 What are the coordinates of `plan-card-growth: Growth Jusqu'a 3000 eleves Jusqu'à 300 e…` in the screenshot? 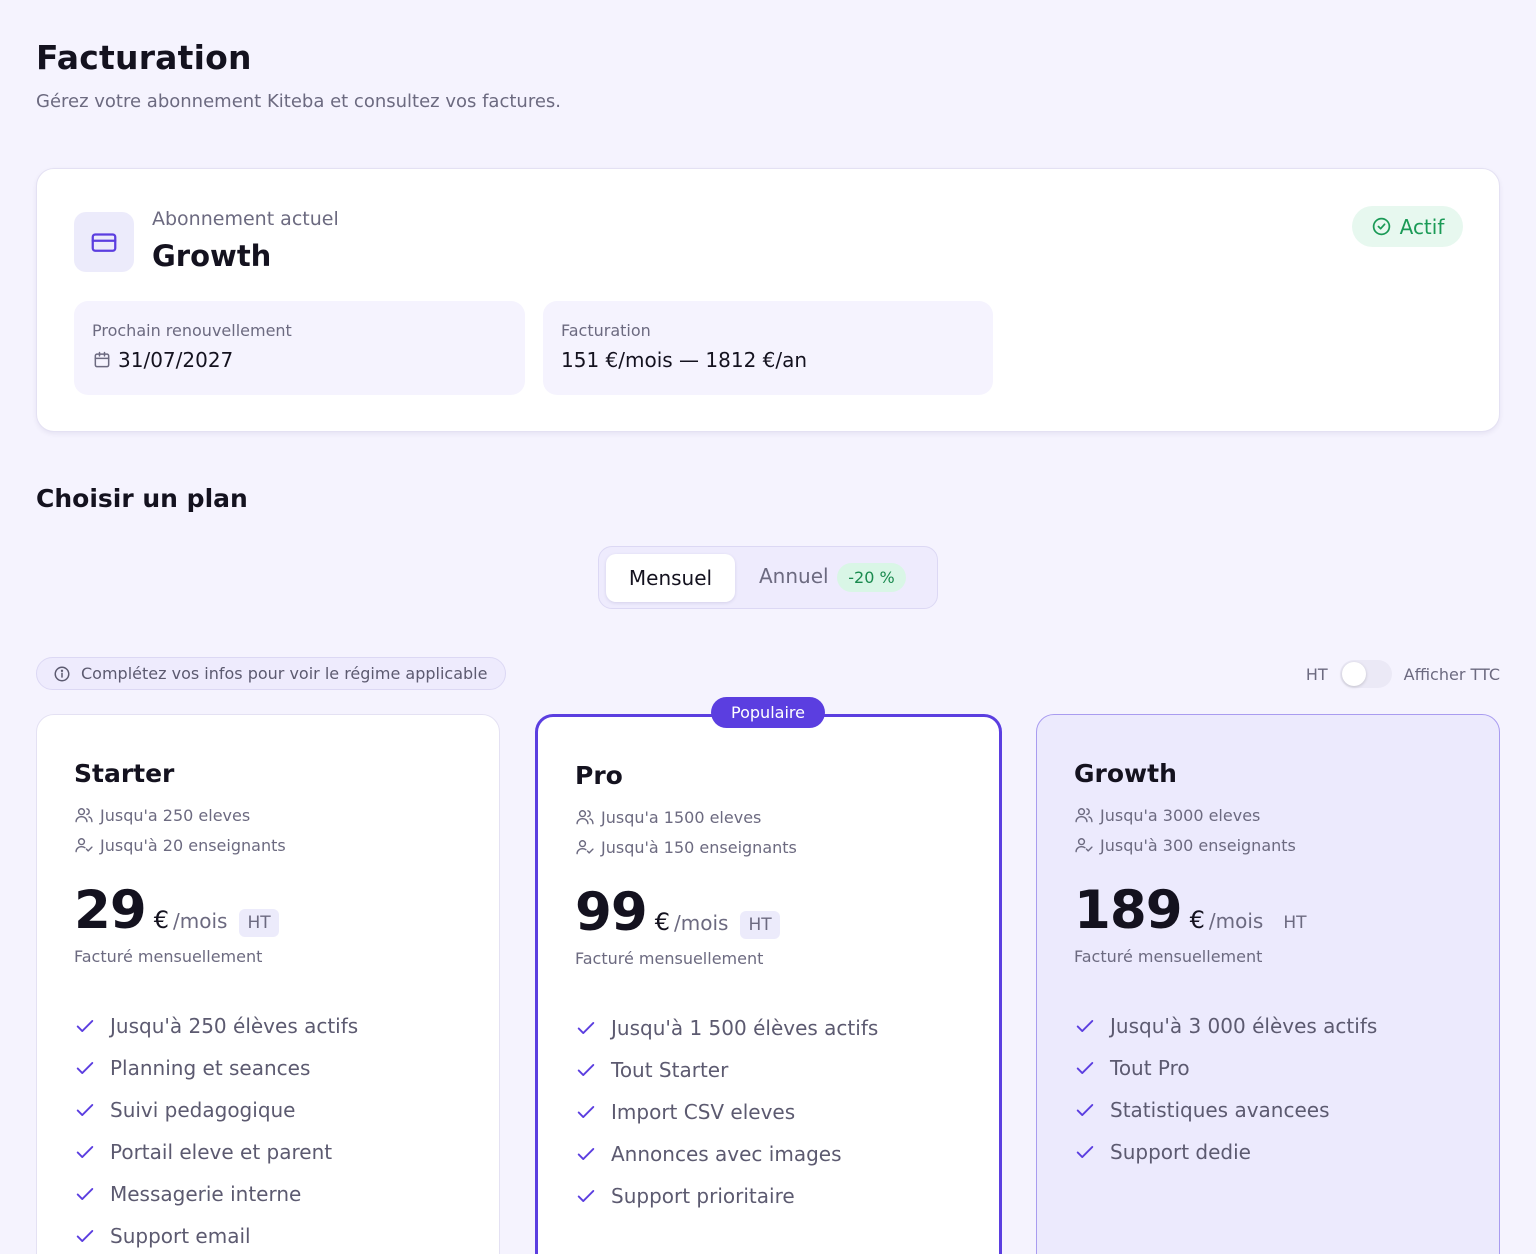 It's located at (1268, 984).